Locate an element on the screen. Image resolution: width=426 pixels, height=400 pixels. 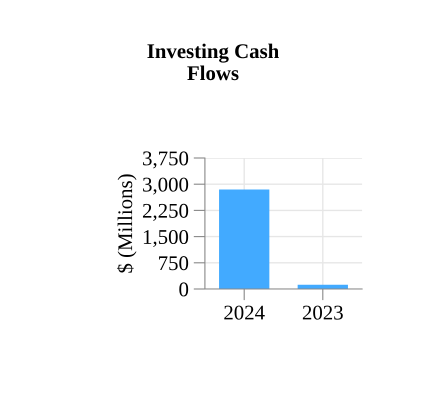
y-tick-label: 1,500 is located at coordinates (166, 239).